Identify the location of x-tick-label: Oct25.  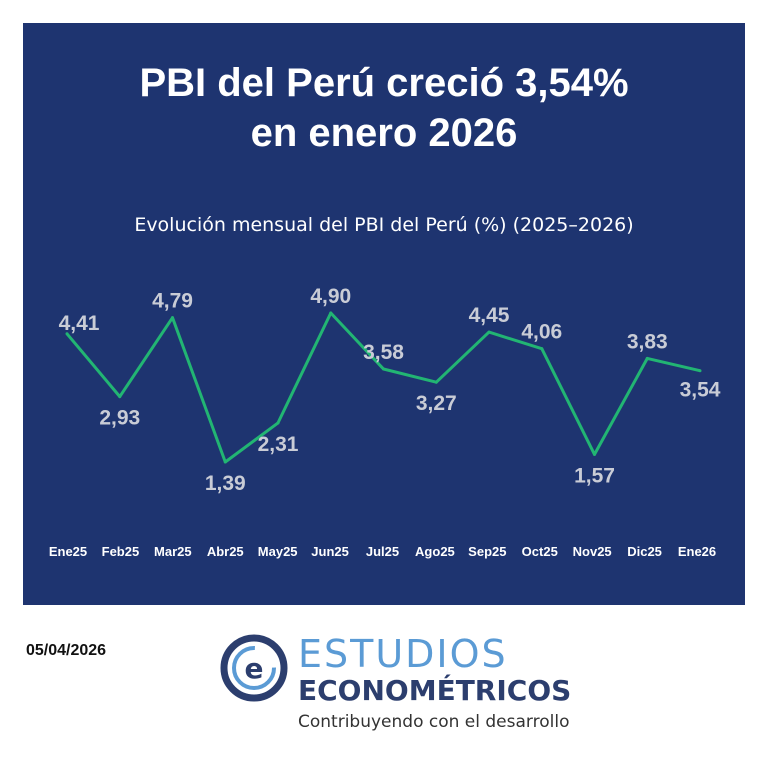
(540, 551).